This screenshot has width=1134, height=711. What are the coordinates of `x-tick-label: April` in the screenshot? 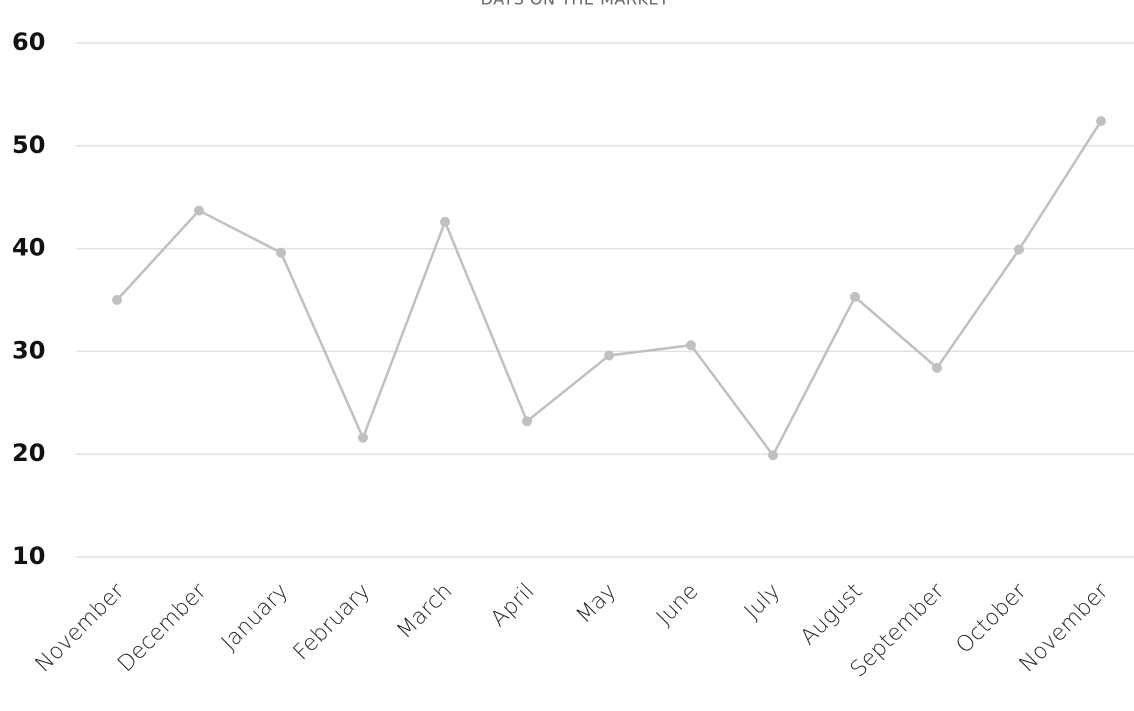 It's located at (512, 605).